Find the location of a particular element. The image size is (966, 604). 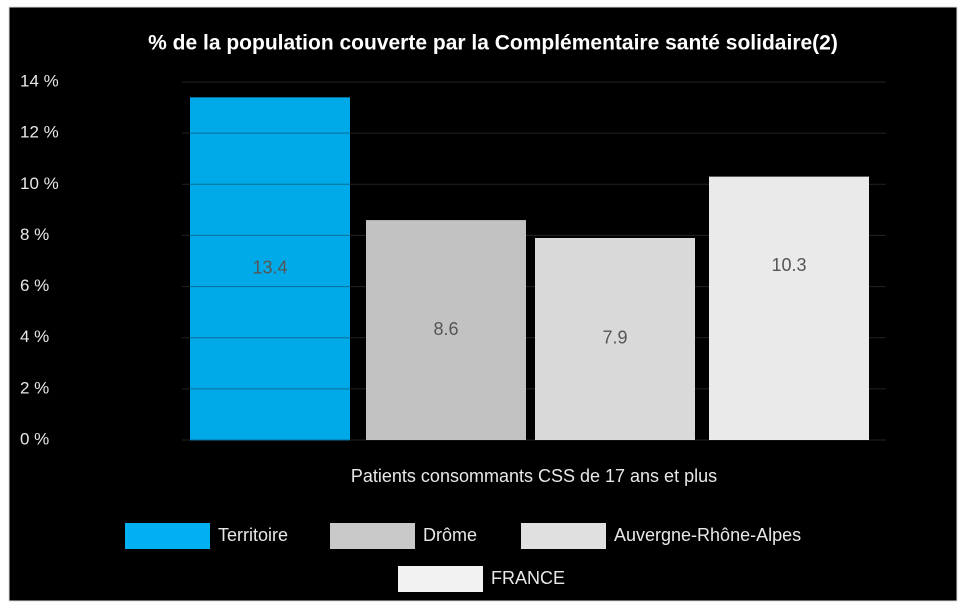

data-label: 10.3 is located at coordinates (788, 265).